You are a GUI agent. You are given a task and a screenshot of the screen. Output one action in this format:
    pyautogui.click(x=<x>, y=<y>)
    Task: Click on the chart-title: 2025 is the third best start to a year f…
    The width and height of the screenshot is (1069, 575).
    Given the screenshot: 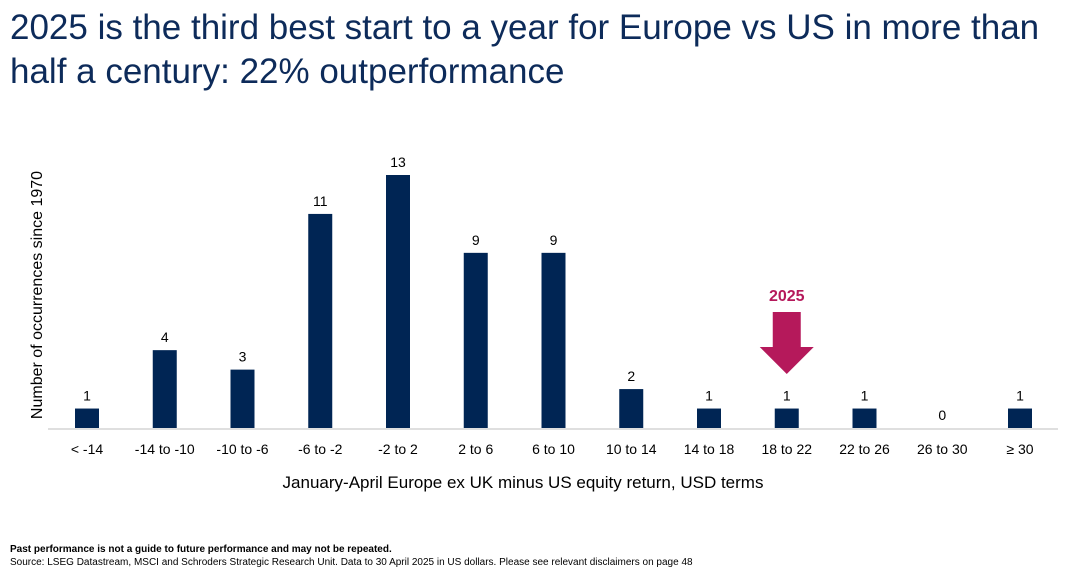 What is the action you would take?
    pyautogui.click(x=525, y=49)
    